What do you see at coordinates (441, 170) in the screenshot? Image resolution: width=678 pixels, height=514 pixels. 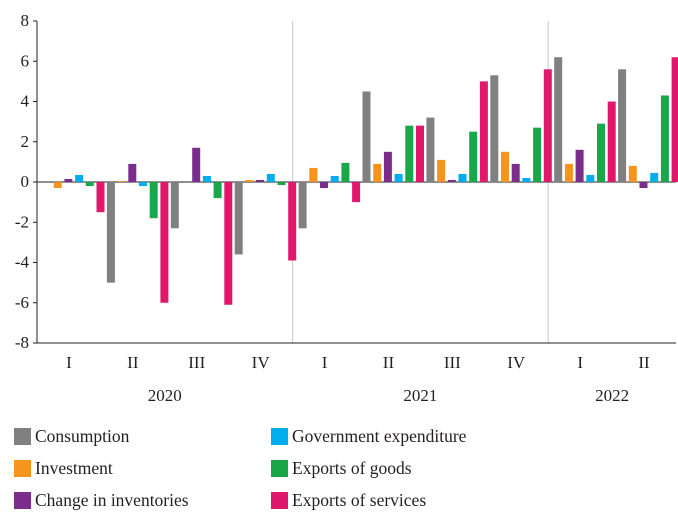 I see `bar-investment-iii` at bounding box center [441, 170].